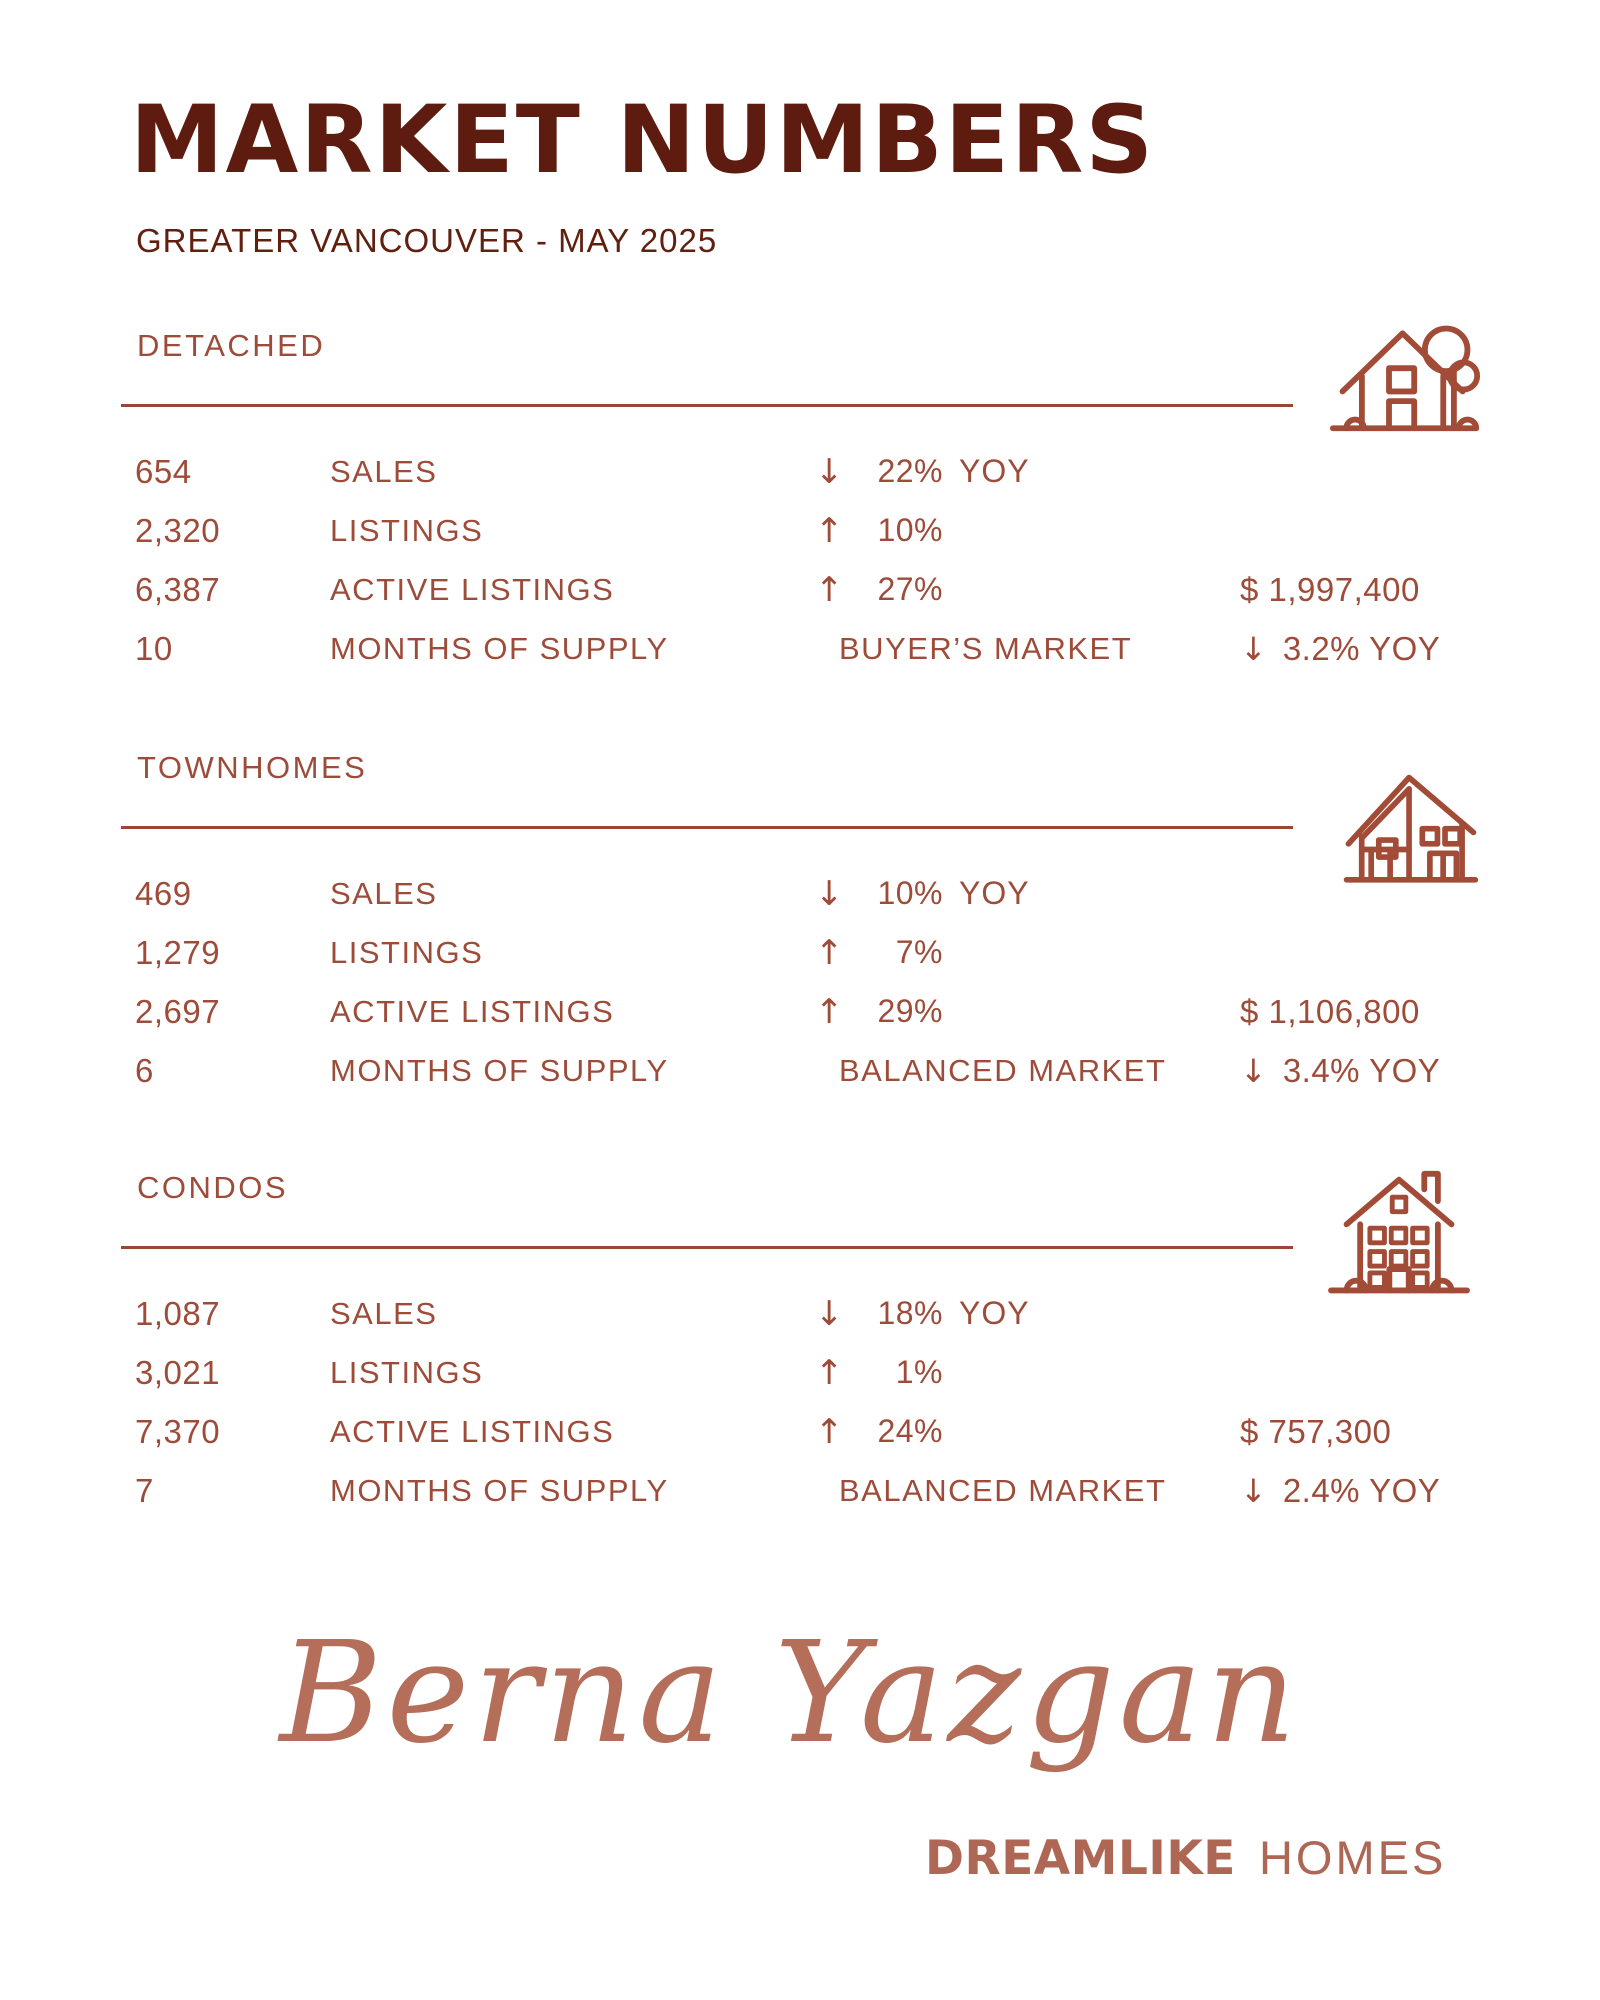  What do you see at coordinates (213, 1187) in the screenshot?
I see `section-title: CONDOS` at bounding box center [213, 1187].